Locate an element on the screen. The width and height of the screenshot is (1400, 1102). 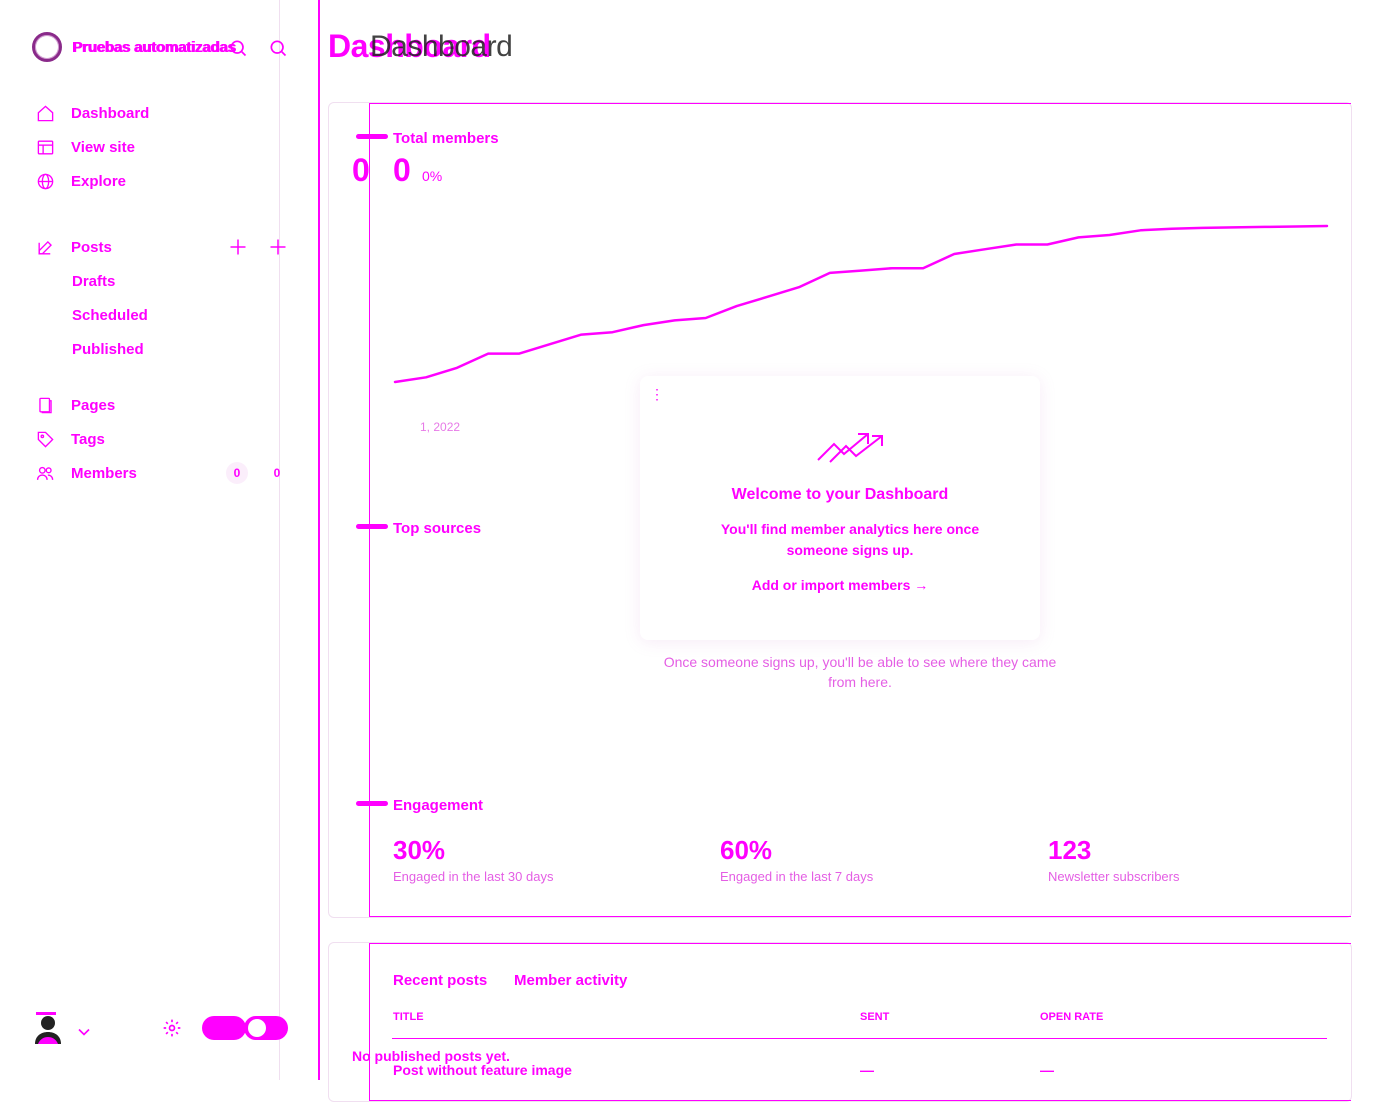
nav-label: Explore is located at coordinates (99, 181).